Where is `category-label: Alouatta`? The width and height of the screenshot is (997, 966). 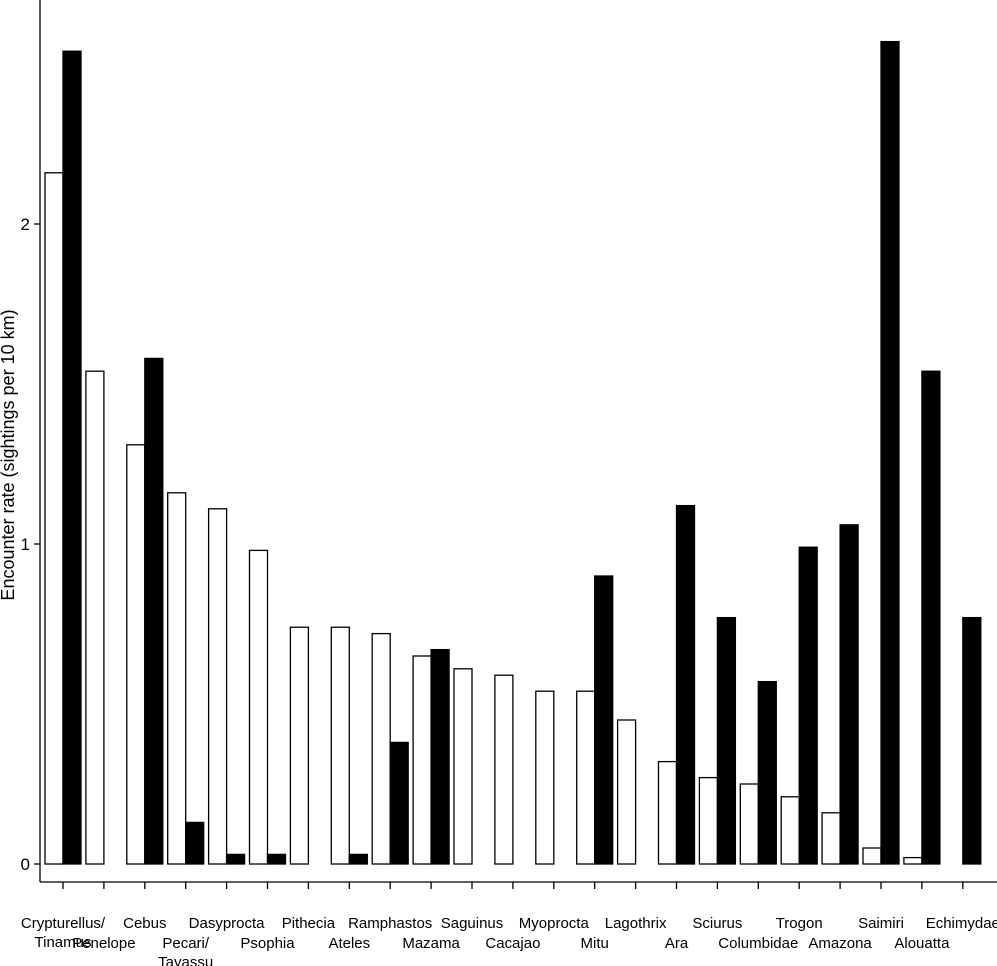 category-label: Alouatta is located at coordinates (922, 943).